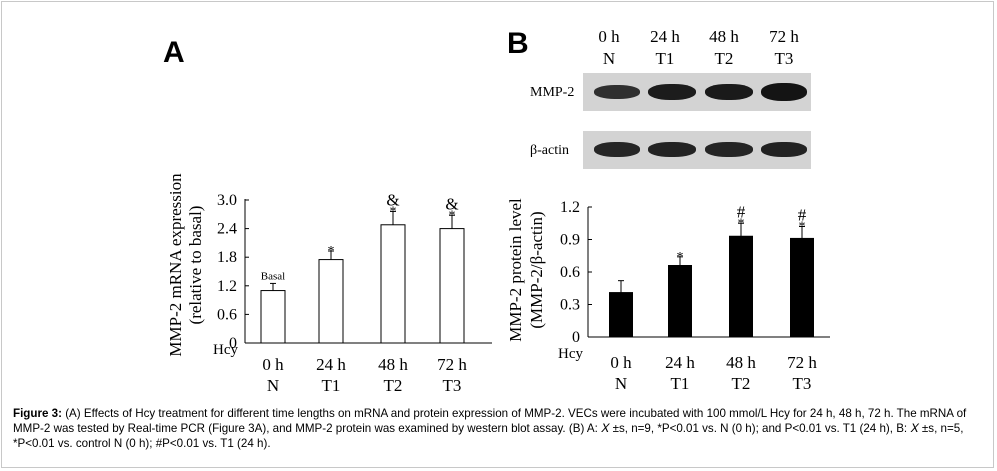 The image size is (997, 471). Describe the element at coordinates (273, 276) in the screenshot. I see `chart-a-annotation: Basal` at that location.